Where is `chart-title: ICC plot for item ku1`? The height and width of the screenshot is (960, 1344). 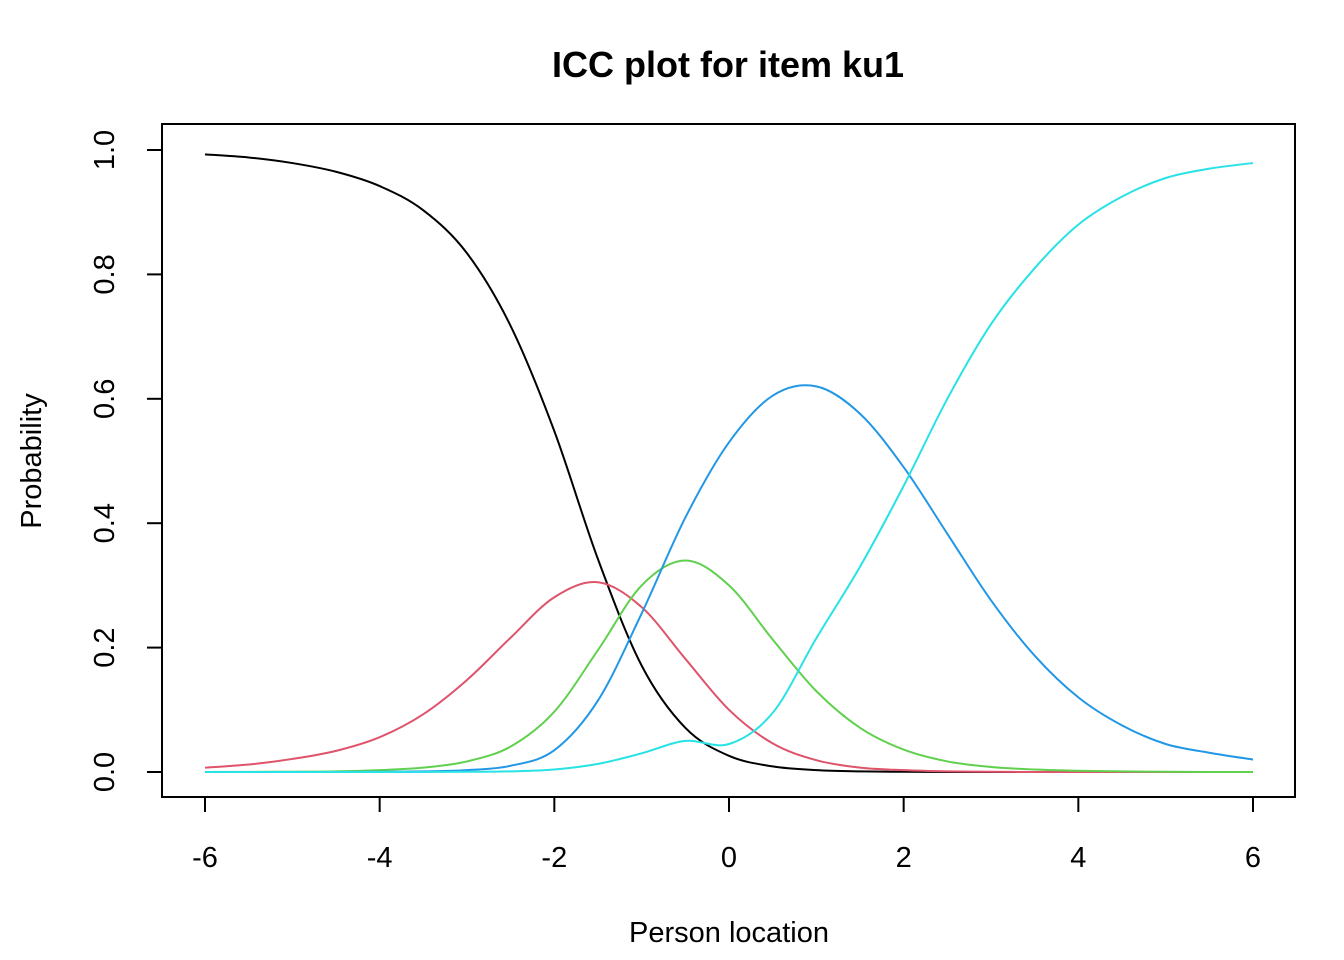
chart-title: ICC plot for item ku1 is located at coordinates (728, 64).